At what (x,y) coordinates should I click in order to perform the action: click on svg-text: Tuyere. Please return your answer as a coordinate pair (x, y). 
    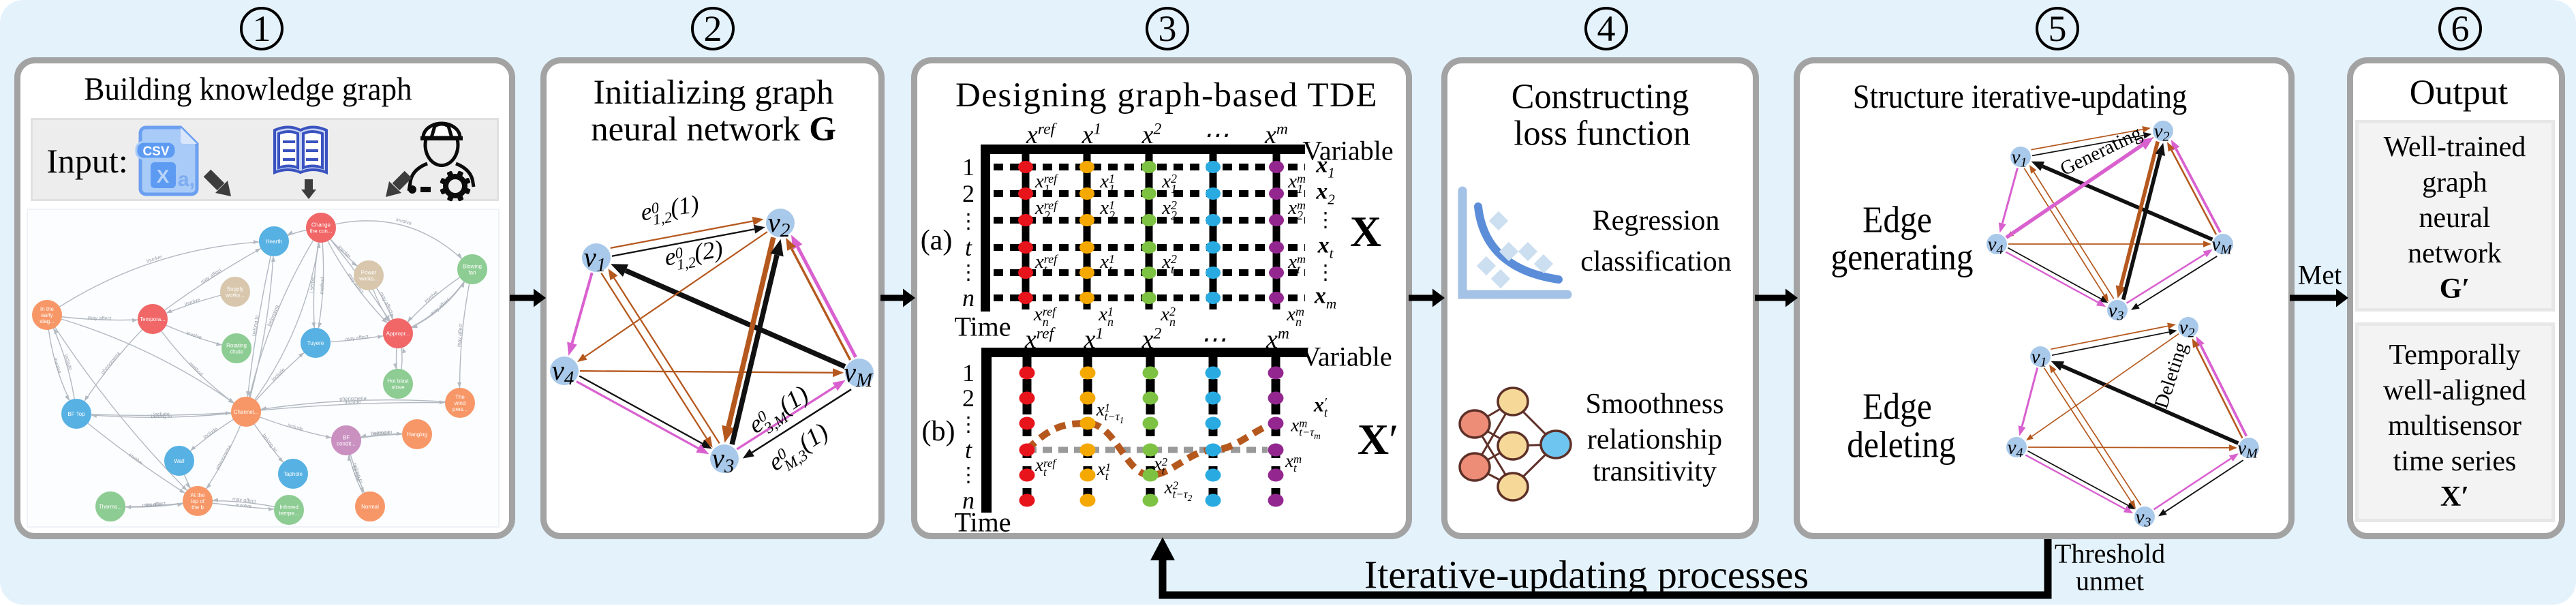
    Looking at the image, I should click on (315, 343).